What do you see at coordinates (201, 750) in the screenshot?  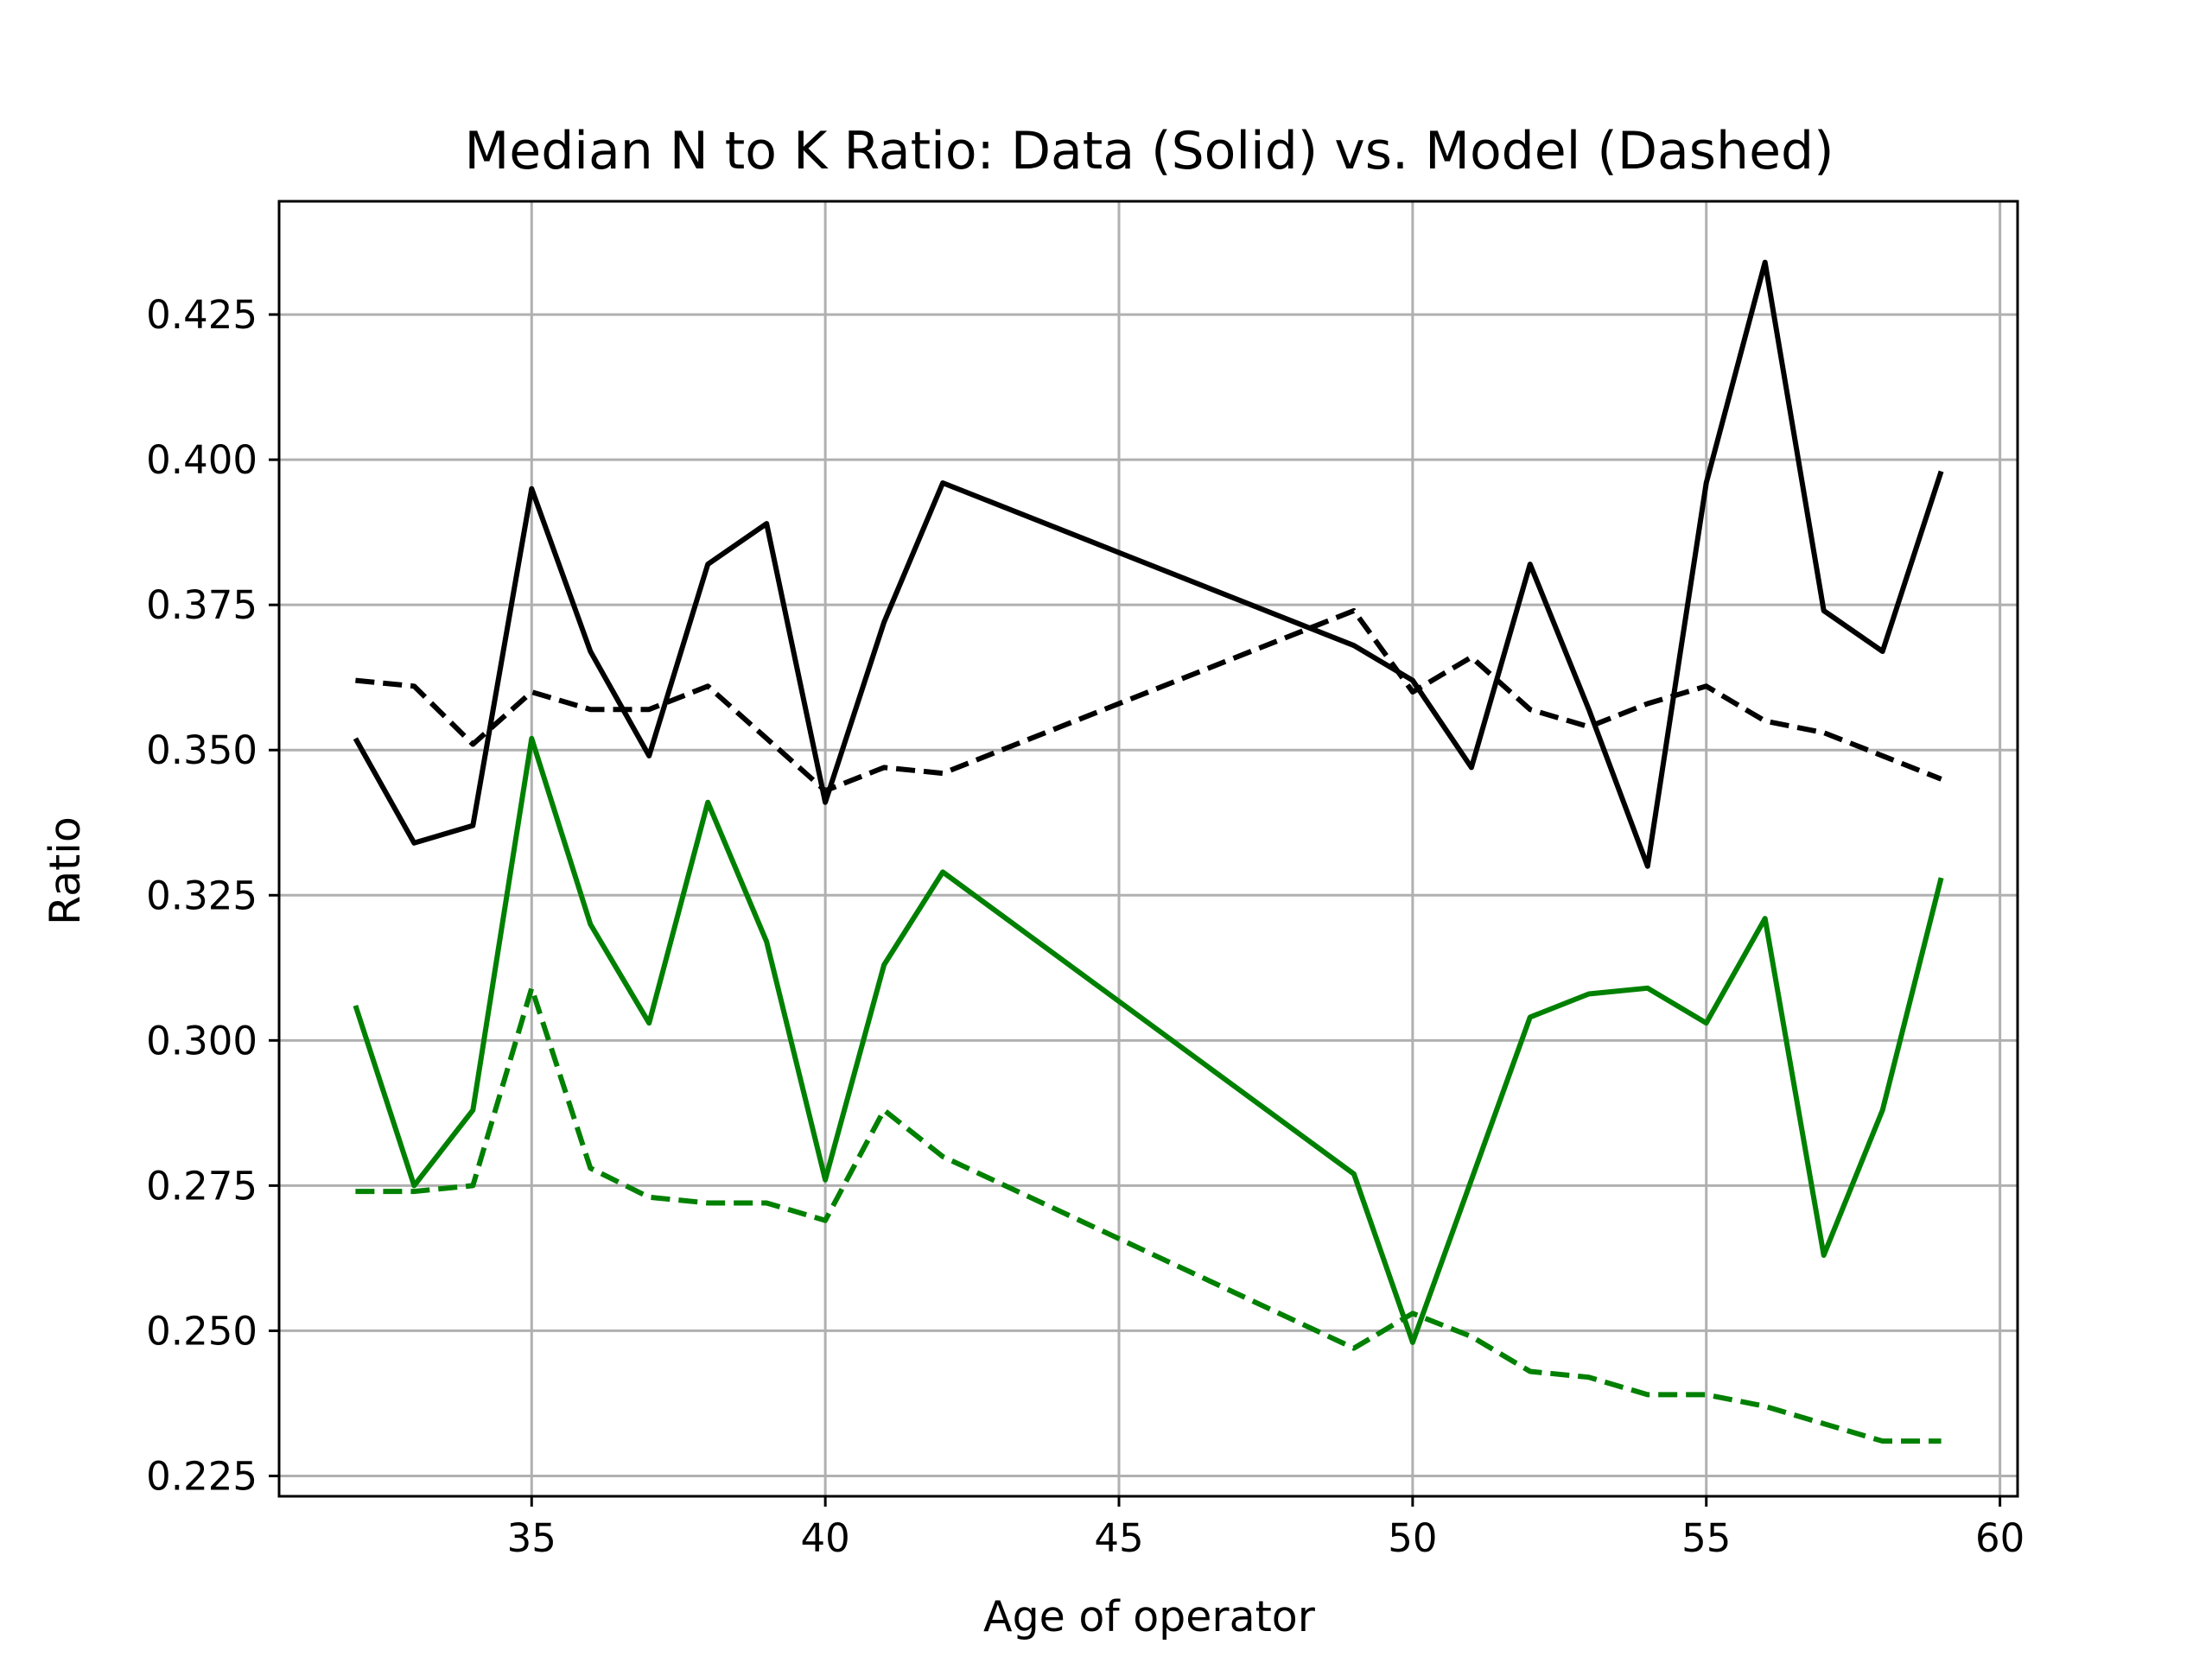 I see `y-tick-label: 0.350` at bounding box center [201, 750].